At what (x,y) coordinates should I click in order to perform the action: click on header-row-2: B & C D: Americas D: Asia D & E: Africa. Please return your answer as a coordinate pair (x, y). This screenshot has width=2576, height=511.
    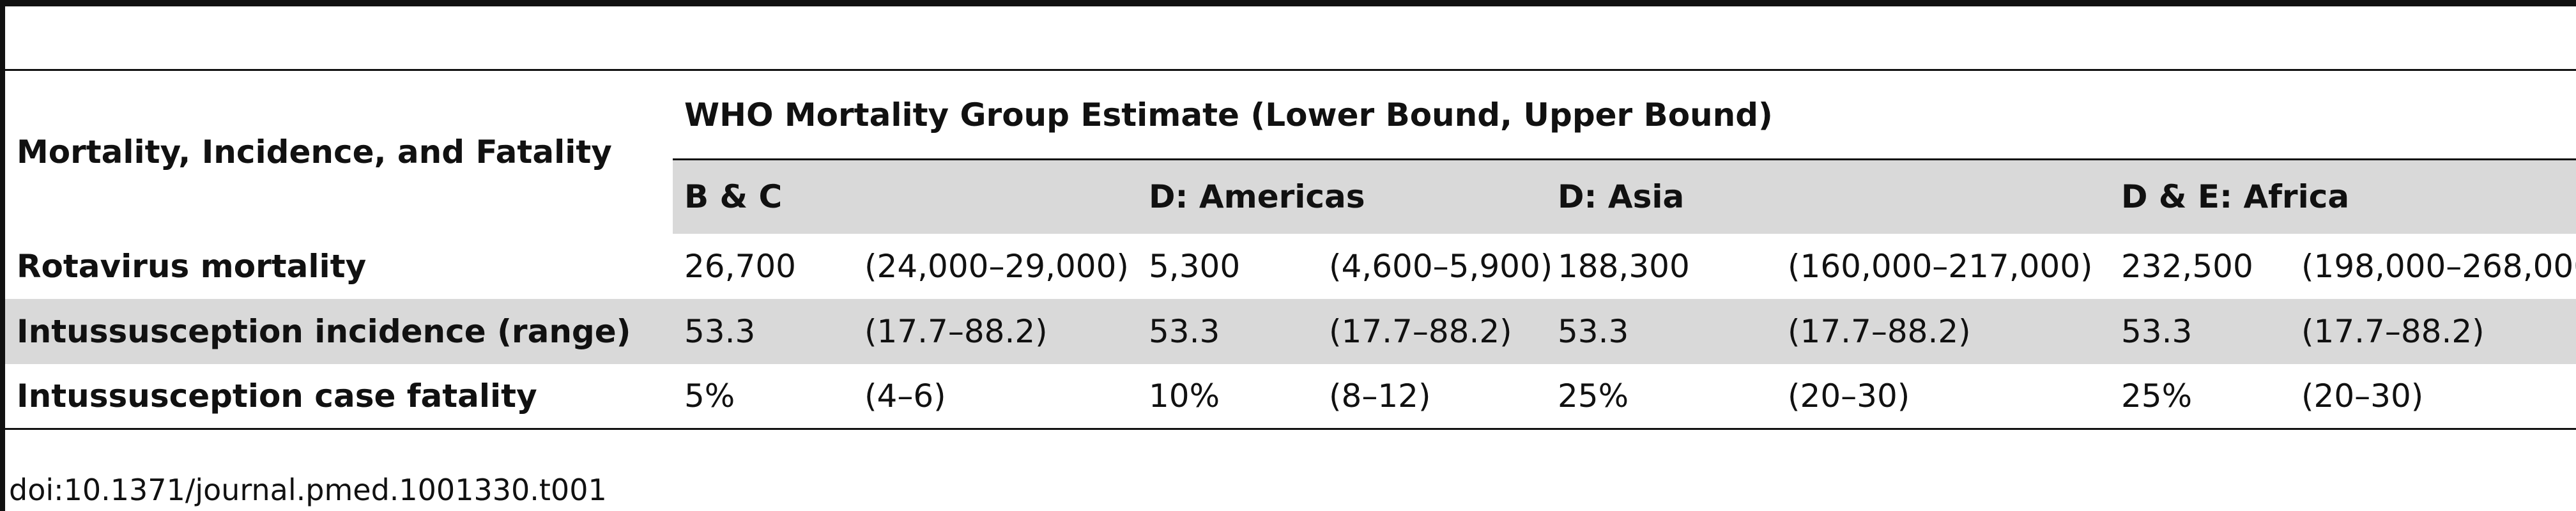
    Looking at the image, I should click on (1290, 196).